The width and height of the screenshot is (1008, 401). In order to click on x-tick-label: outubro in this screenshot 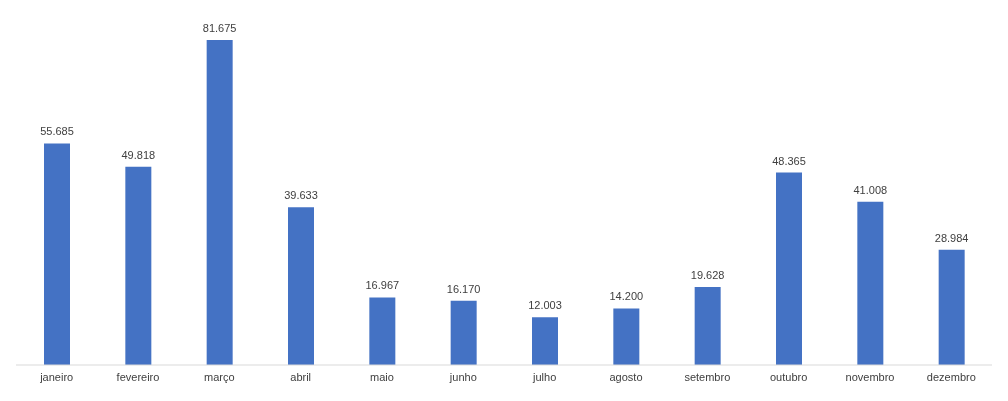, I will do `click(789, 376)`.